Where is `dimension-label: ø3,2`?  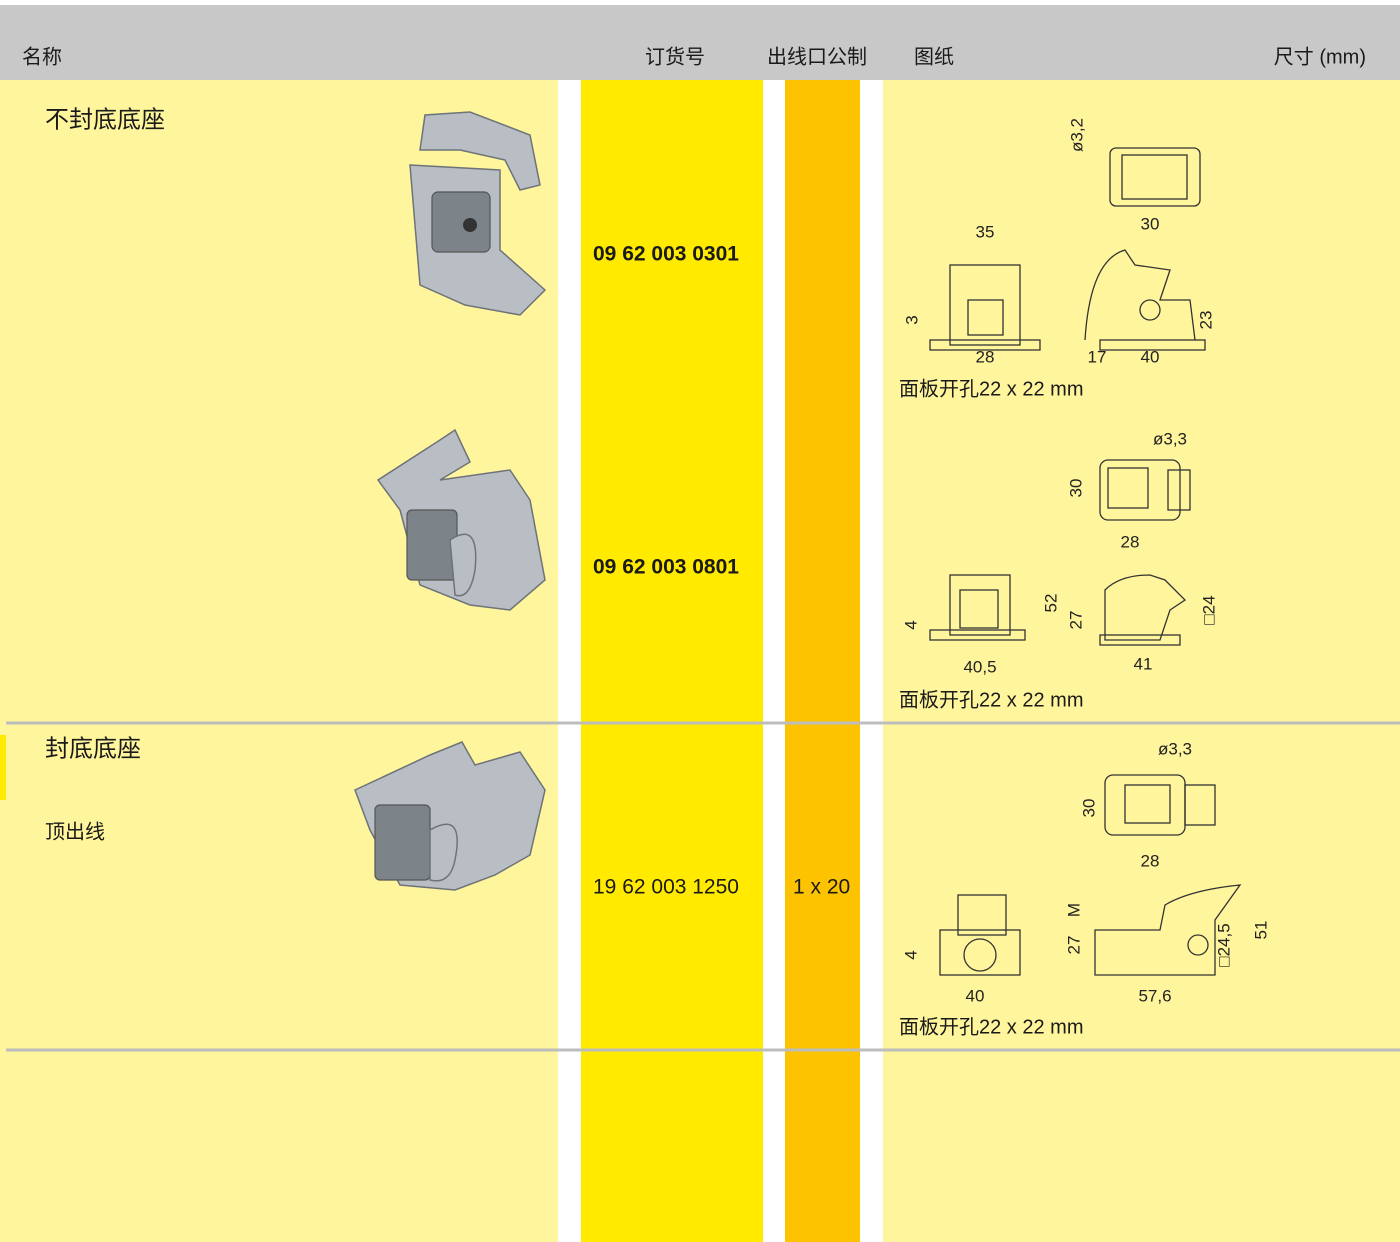 dimension-label: ø3,2 is located at coordinates (1076, 135).